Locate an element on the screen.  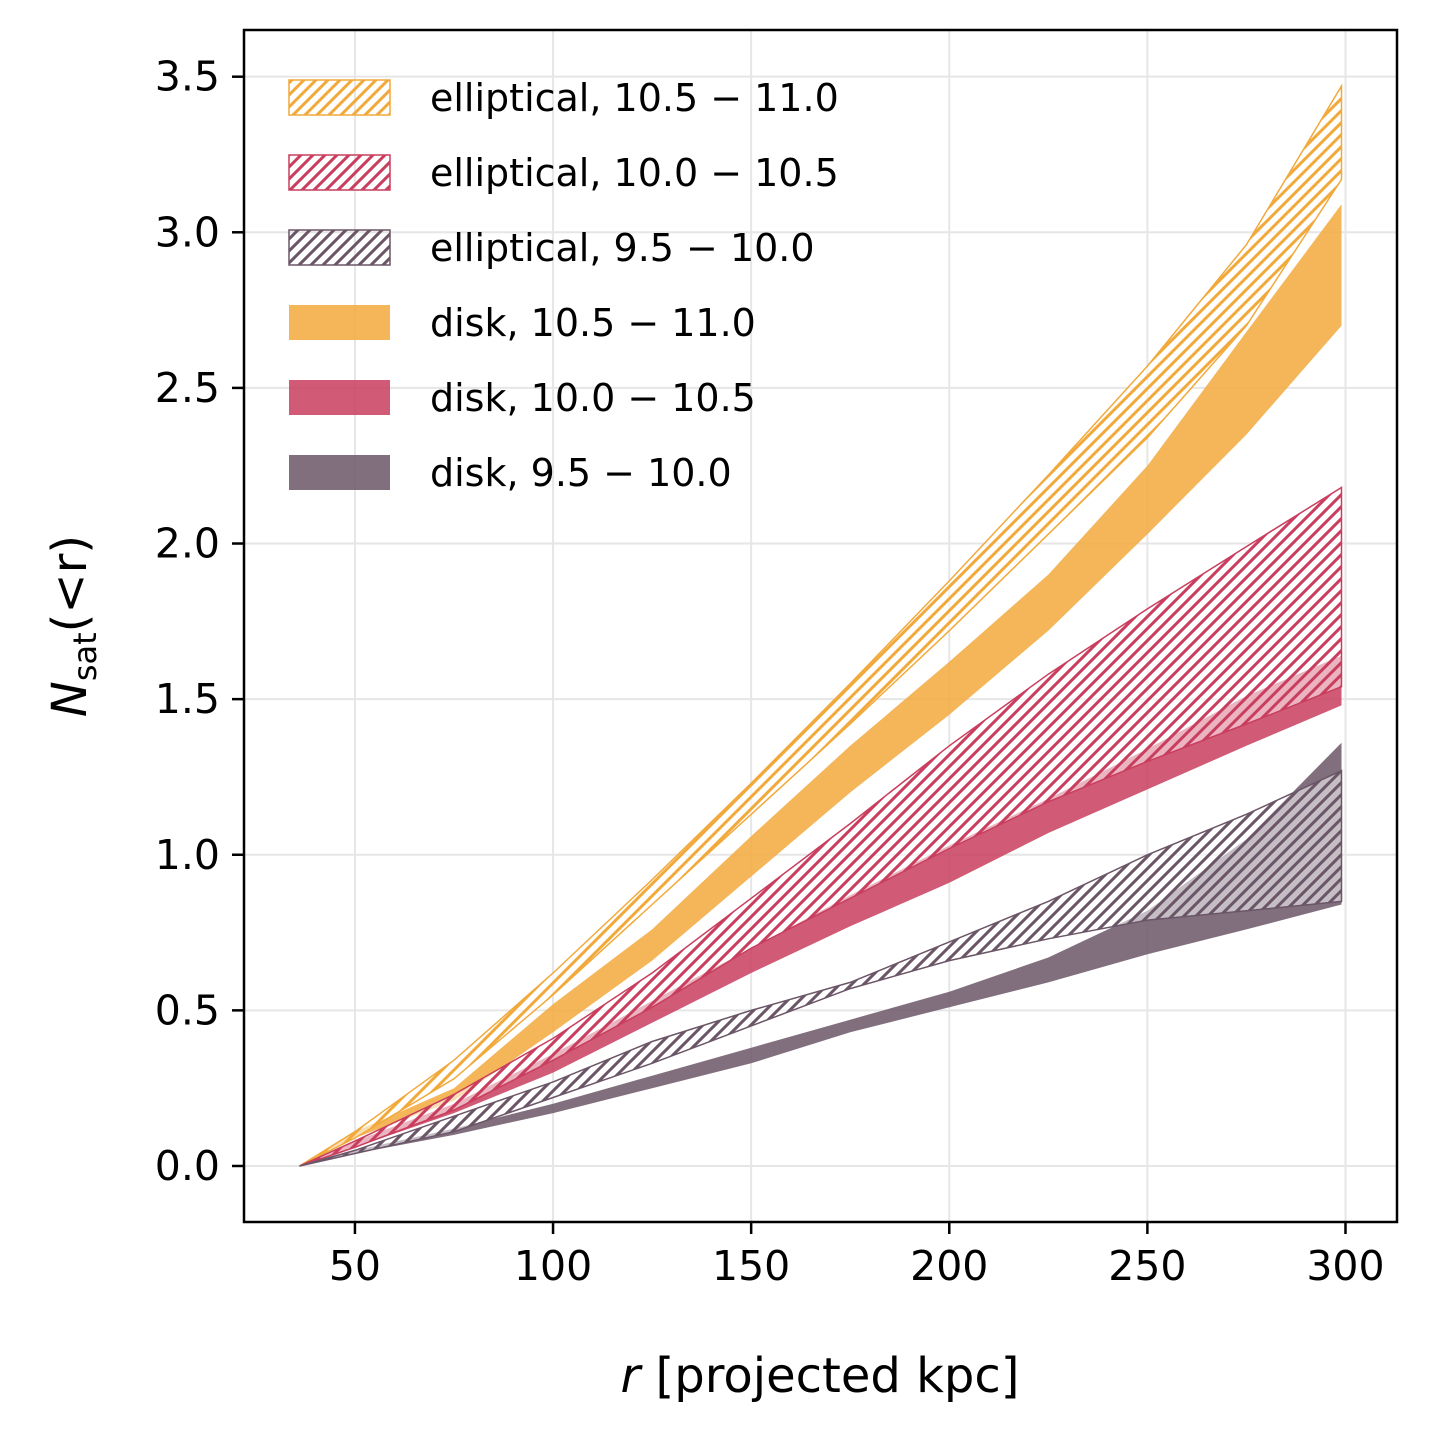
legend-label: elliptical, 9.5 − 10.0 is located at coordinates (622, 248).